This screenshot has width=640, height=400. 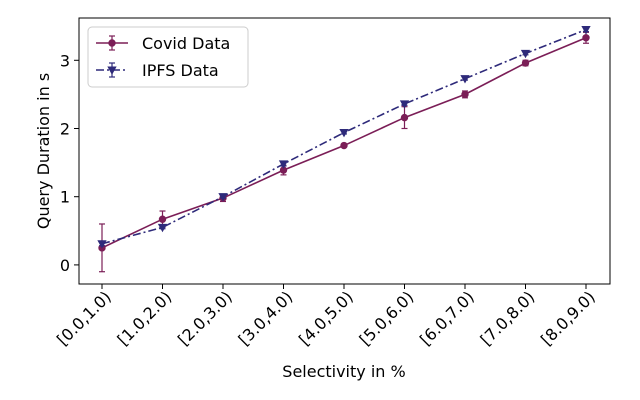 I want to click on x-tick-label: [7.0,8.0), so click(x=507, y=318).